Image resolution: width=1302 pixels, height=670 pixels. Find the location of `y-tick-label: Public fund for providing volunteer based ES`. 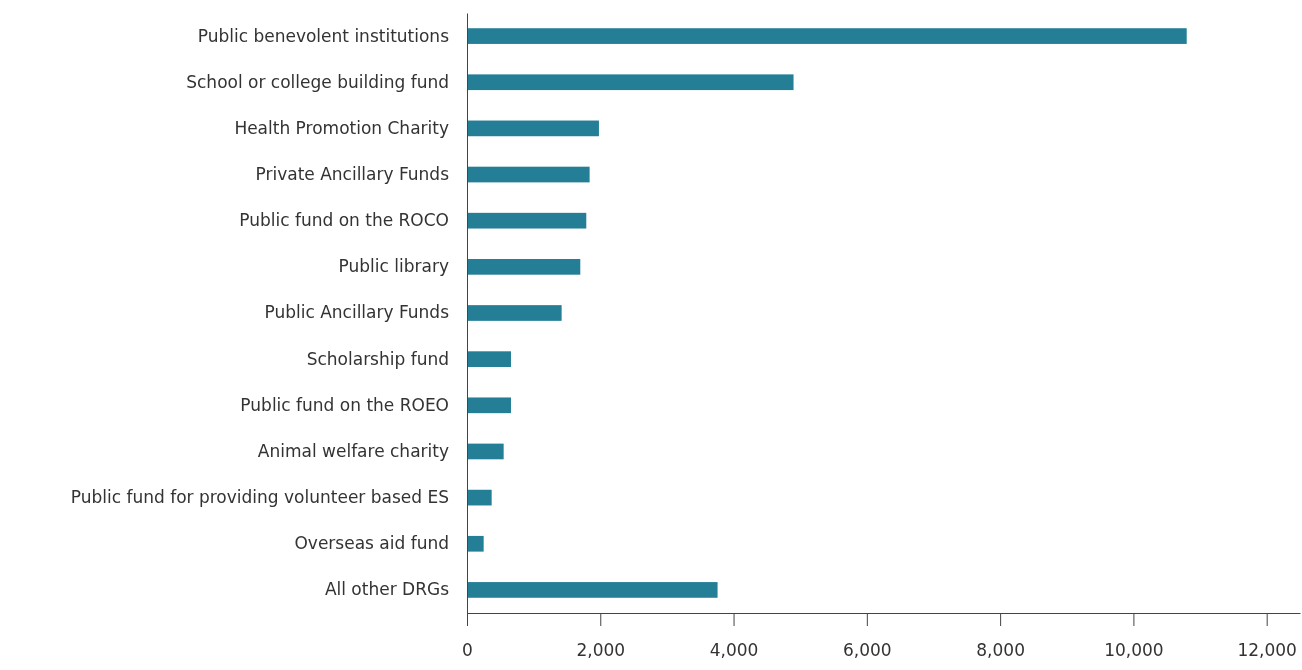

y-tick-label: Public fund for providing volunteer based ES is located at coordinates (259, 497).